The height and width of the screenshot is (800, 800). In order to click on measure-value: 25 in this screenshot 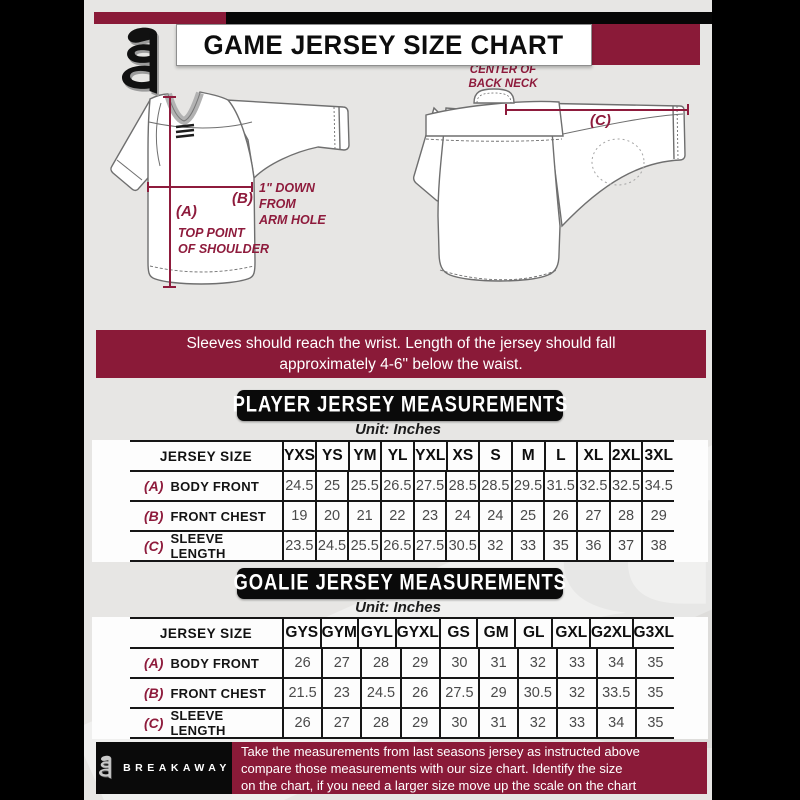, I will do `click(527, 516)`.